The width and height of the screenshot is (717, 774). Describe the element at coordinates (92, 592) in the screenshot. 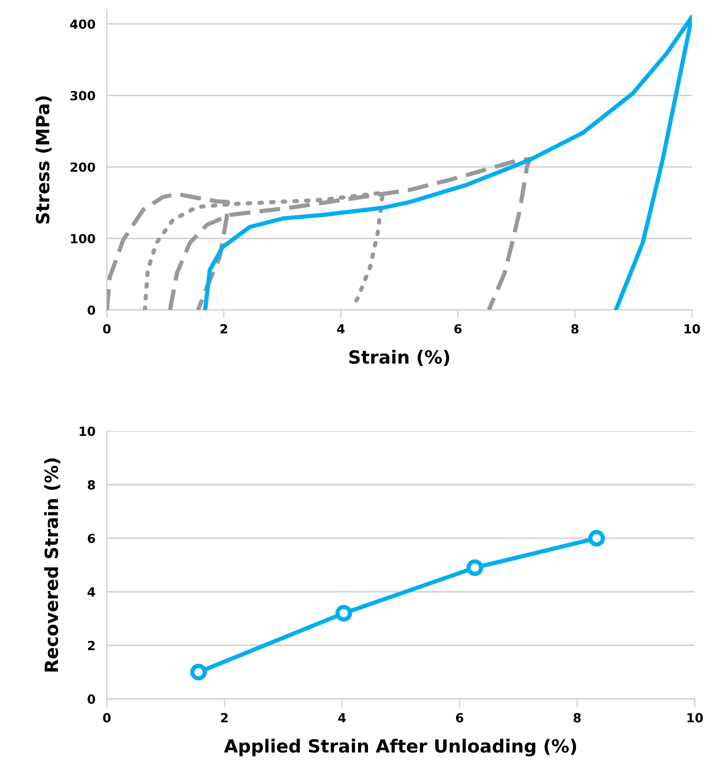

I see `y-tick-label: 4` at that location.